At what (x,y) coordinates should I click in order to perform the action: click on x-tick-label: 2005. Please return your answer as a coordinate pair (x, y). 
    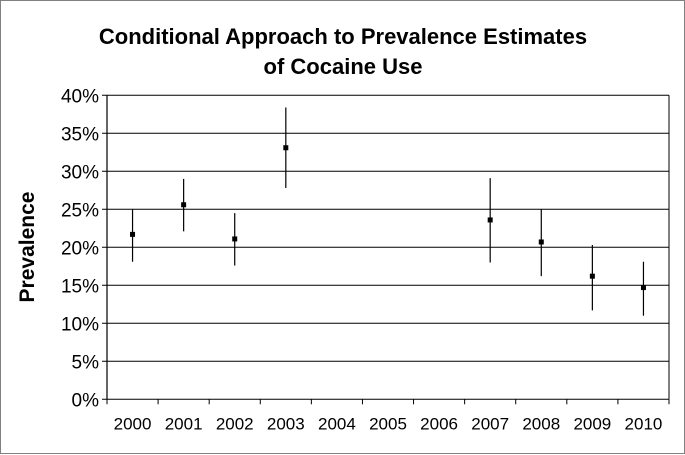
    Looking at the image, I should click on (388, 423).